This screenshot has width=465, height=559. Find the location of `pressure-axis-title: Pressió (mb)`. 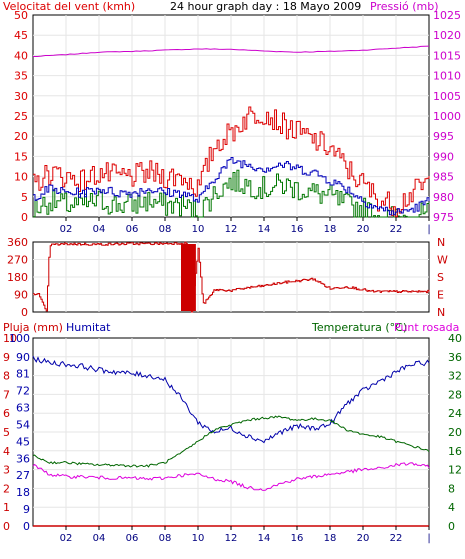

pressure-axis-title: Pressió (mb) is located at coordinates (404, 6).